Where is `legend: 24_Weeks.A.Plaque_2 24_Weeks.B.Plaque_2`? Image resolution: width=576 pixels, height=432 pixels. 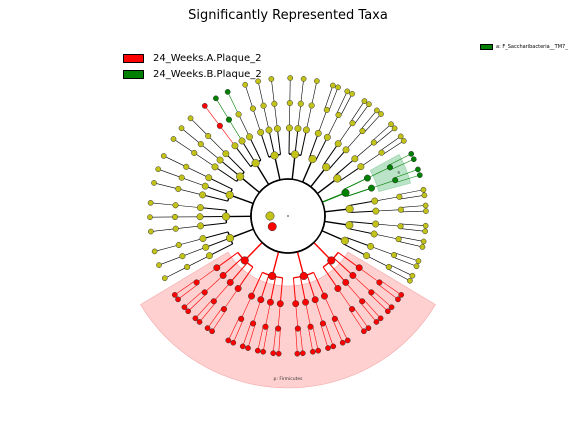
legend: 24_Weeks.A.Plaque_2 24_Weeks.B.Plaque_2 is located at coordinates (192, 66).